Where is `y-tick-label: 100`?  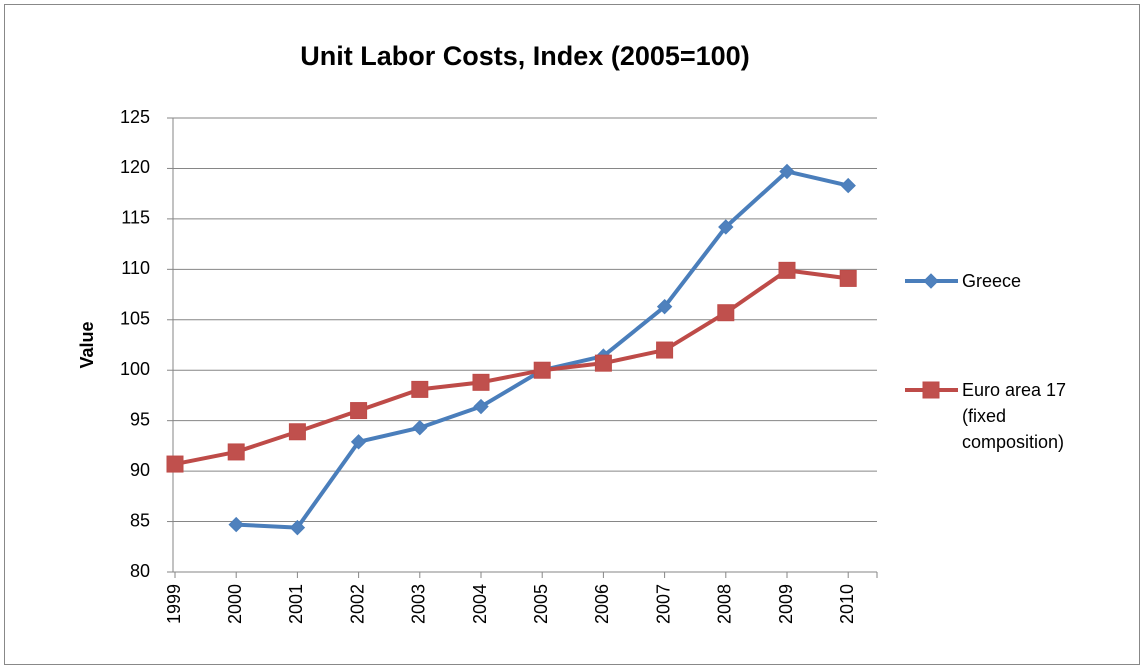
y-tick-label: 100 is located at coordinates (135, 369).